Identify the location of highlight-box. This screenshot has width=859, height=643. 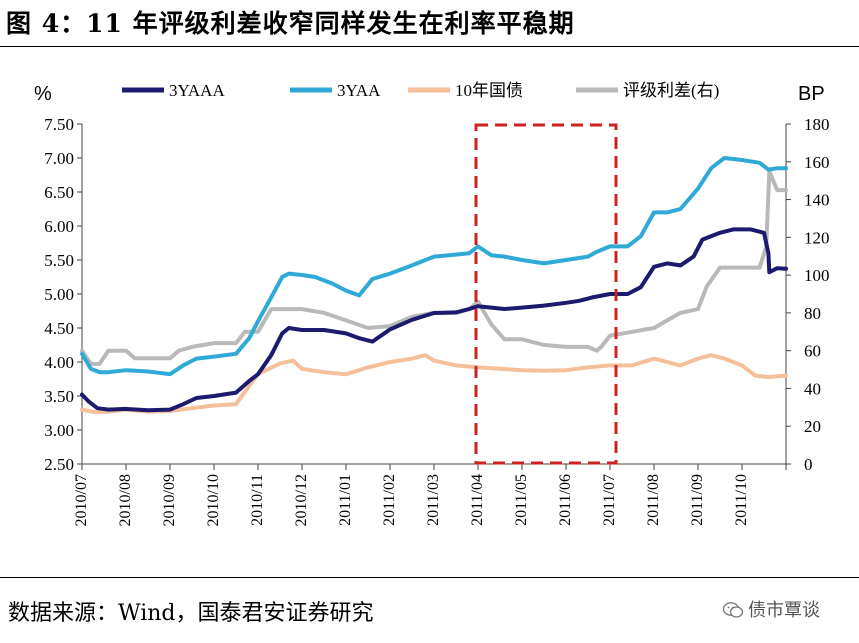
(546, 294).